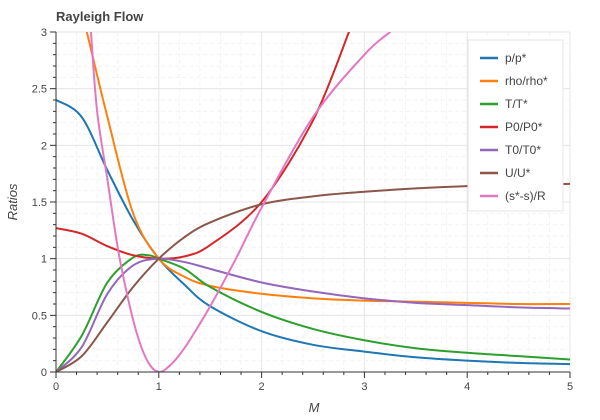 This screenshot has height=420, width=600. What do you see at coordinates (44, 146) in the screenshot?
I see `y-tick-label: 2` at bounding box center [44, 146].